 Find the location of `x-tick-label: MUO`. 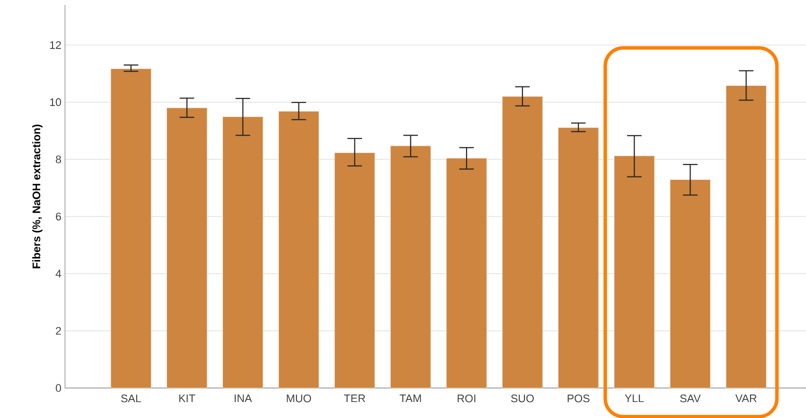

x-tick-label: MUO is located at coordinates (299, 398).